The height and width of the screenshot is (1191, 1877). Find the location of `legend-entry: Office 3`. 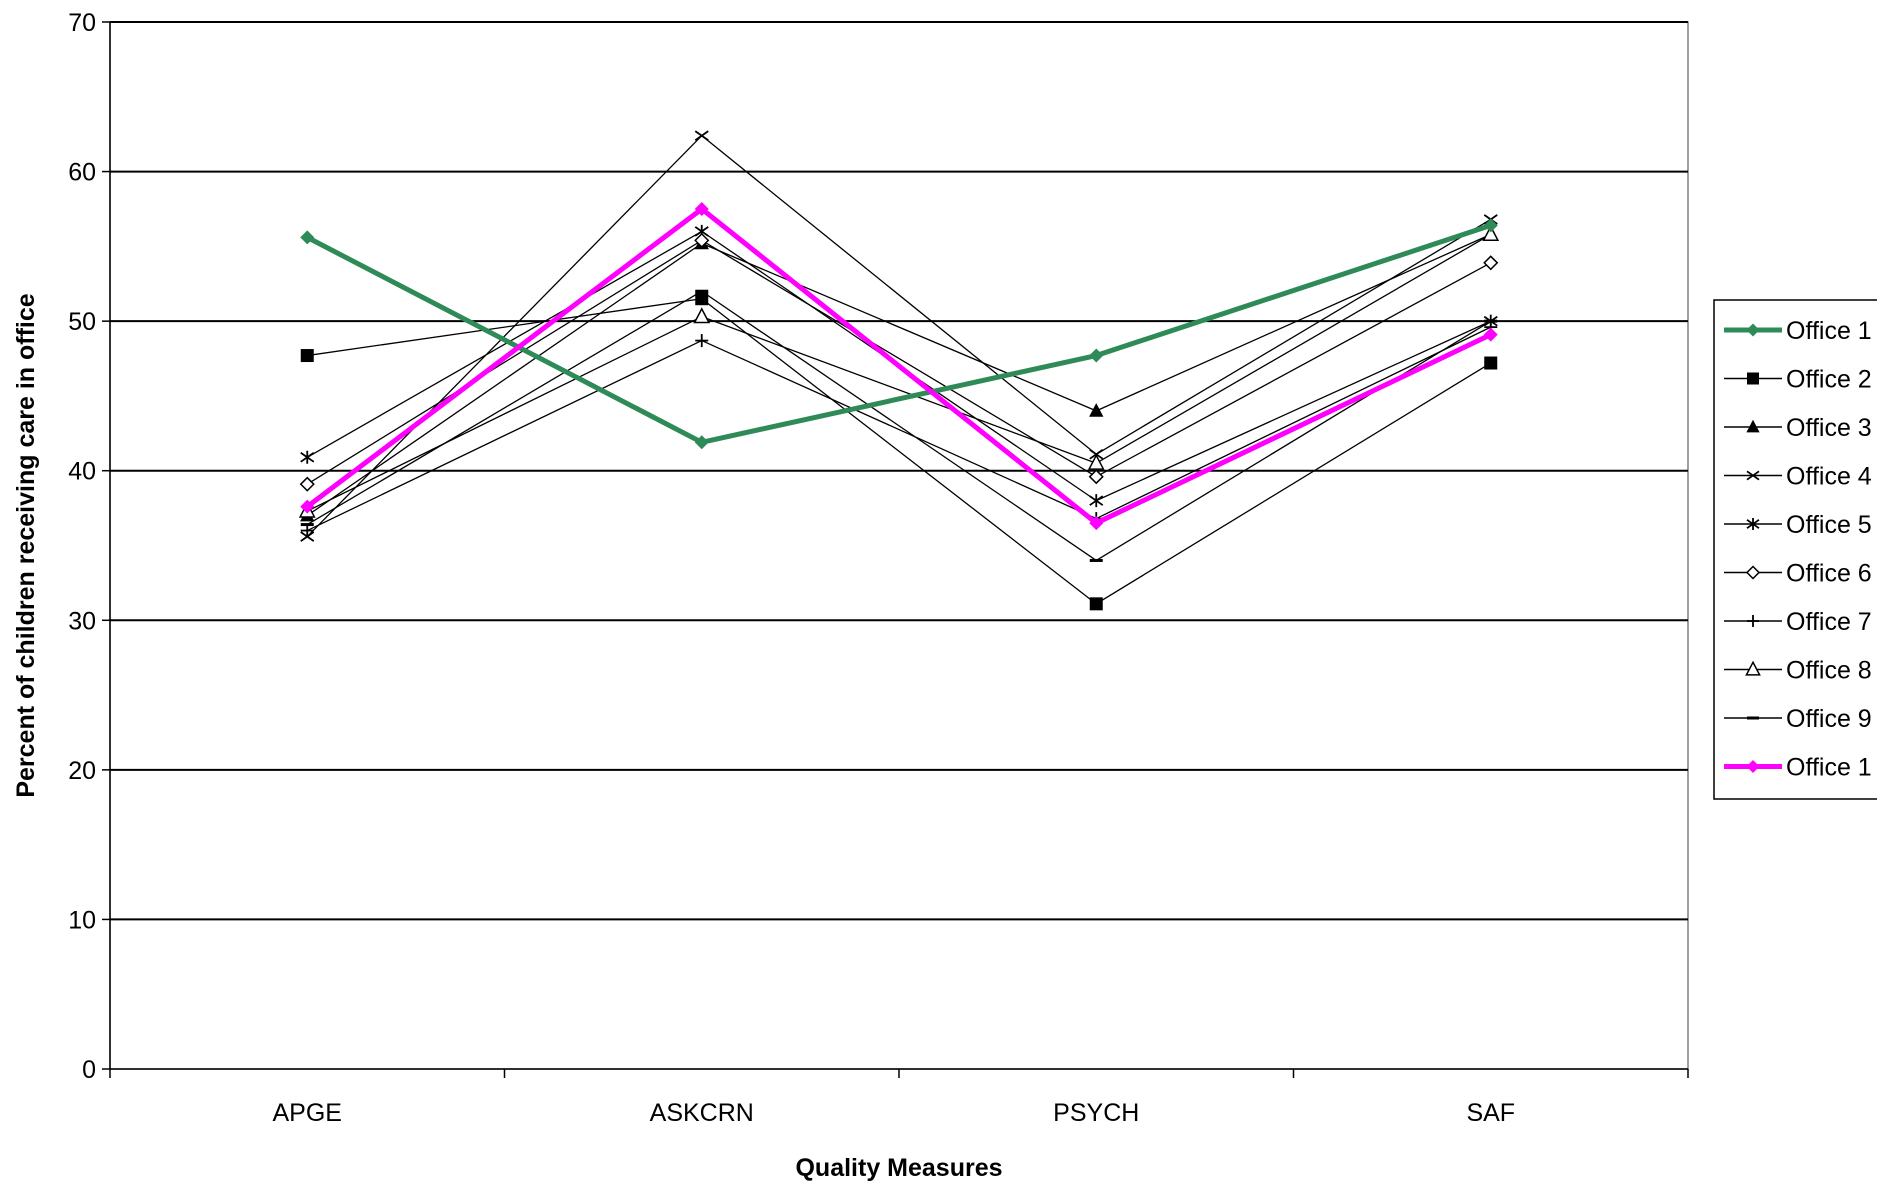

legend-entry: Office 3 is located at coordinates (1798, 428).